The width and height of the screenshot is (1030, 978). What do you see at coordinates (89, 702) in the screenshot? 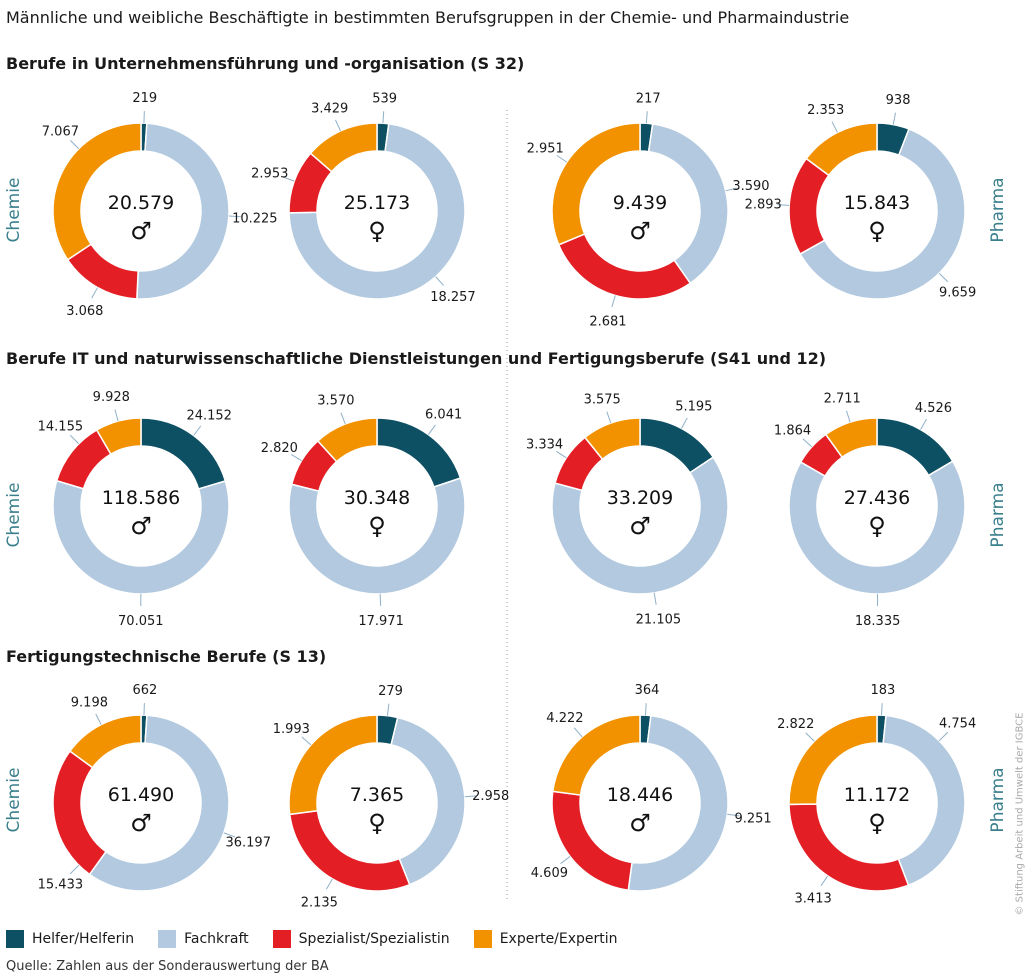
I see `segment-value-label: 9.198` at bounding box center [89, 702].